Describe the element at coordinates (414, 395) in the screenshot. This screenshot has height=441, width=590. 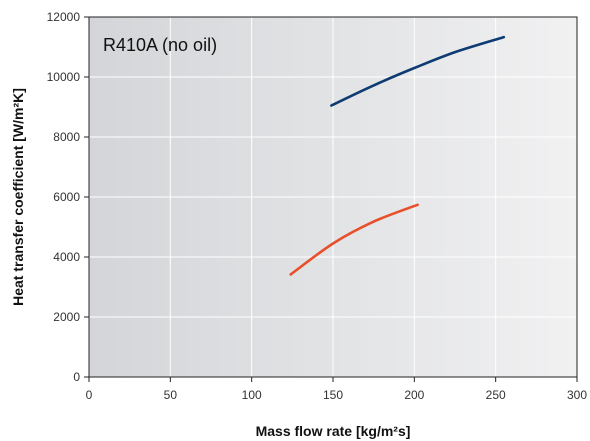
I see `x-tick-label: 200` at that location.